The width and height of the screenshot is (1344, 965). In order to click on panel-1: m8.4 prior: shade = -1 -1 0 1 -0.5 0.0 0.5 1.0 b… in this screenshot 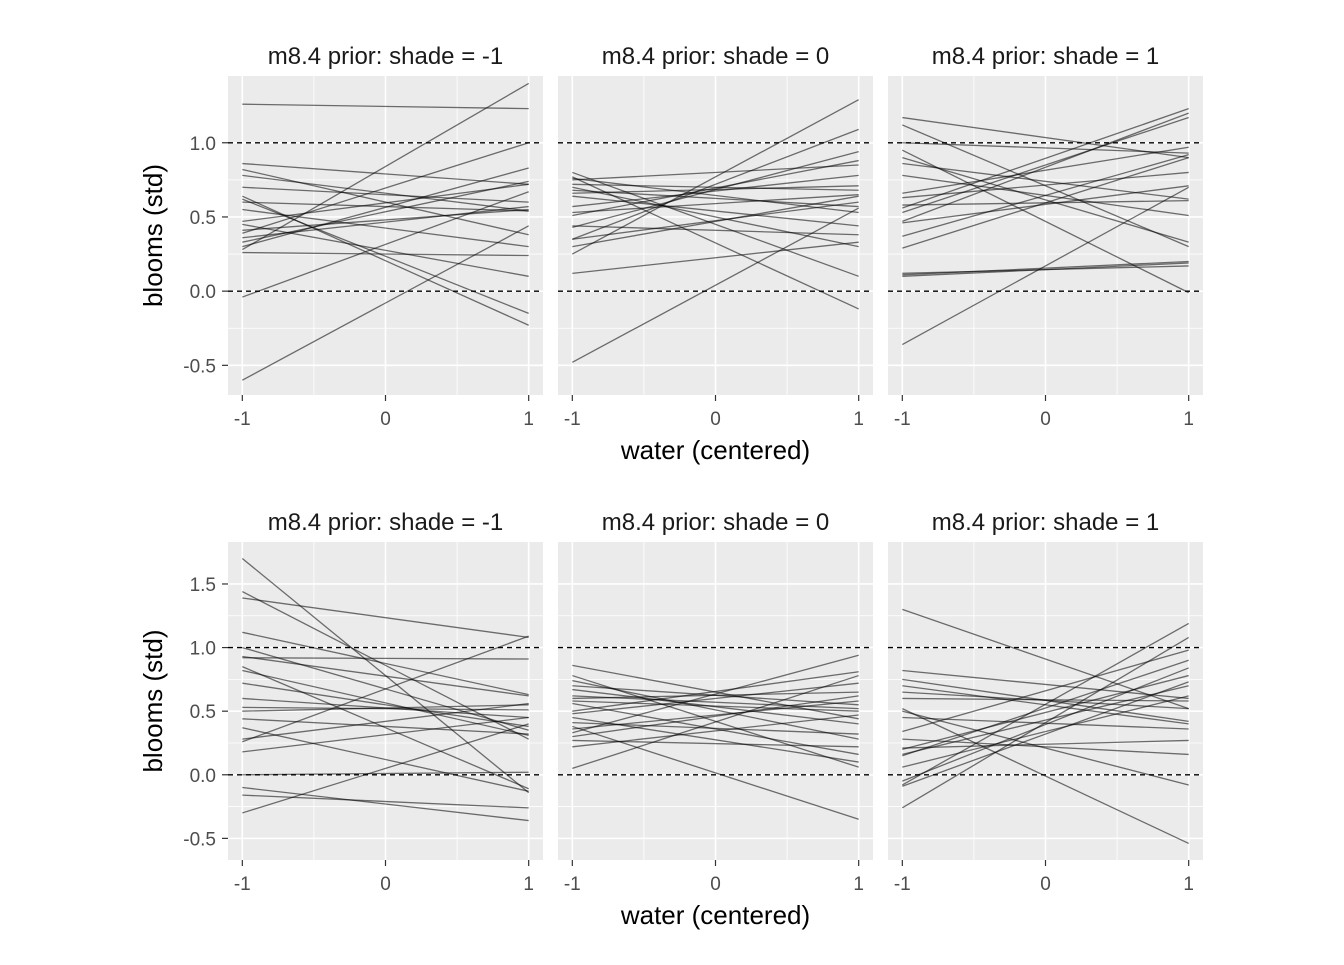, I will do `click(340, 236)`.